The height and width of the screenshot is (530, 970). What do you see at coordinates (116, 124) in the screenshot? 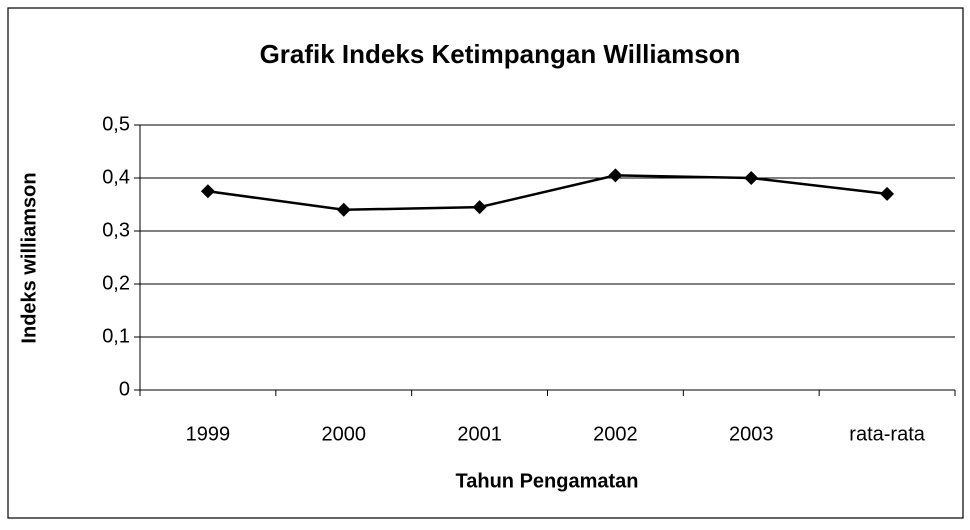
I see `y-tick-label: 0,5` at bounding box center [116, 124].